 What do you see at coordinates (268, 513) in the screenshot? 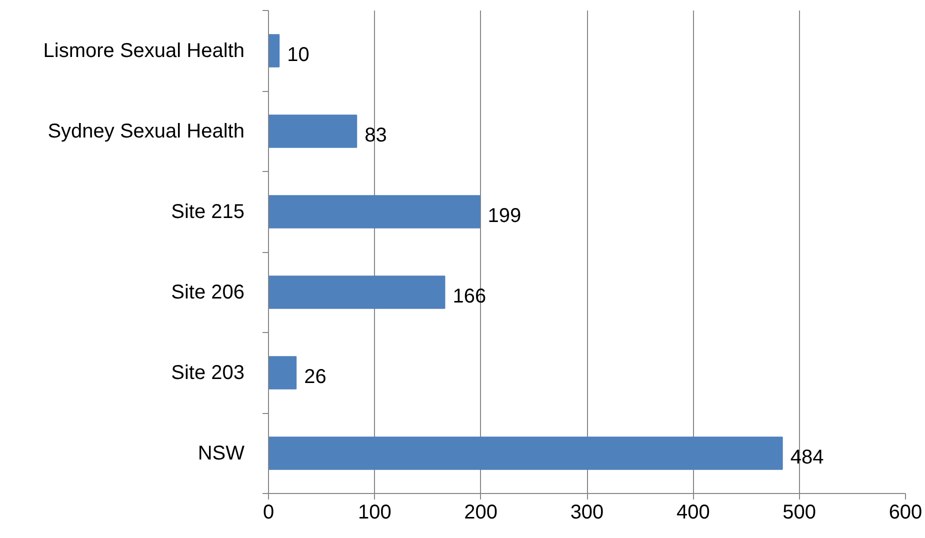
I see `x-tick-label: 0` at bounding box center [268, 513].